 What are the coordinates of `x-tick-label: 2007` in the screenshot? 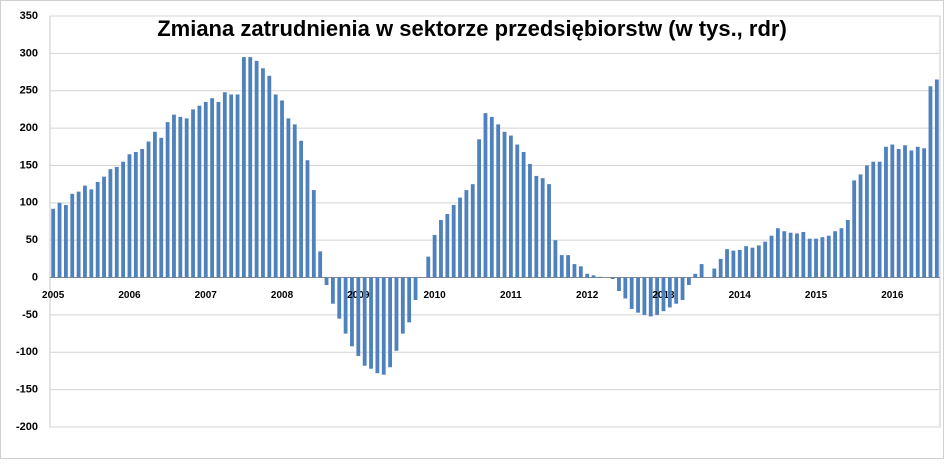 It's located at (206, 295).